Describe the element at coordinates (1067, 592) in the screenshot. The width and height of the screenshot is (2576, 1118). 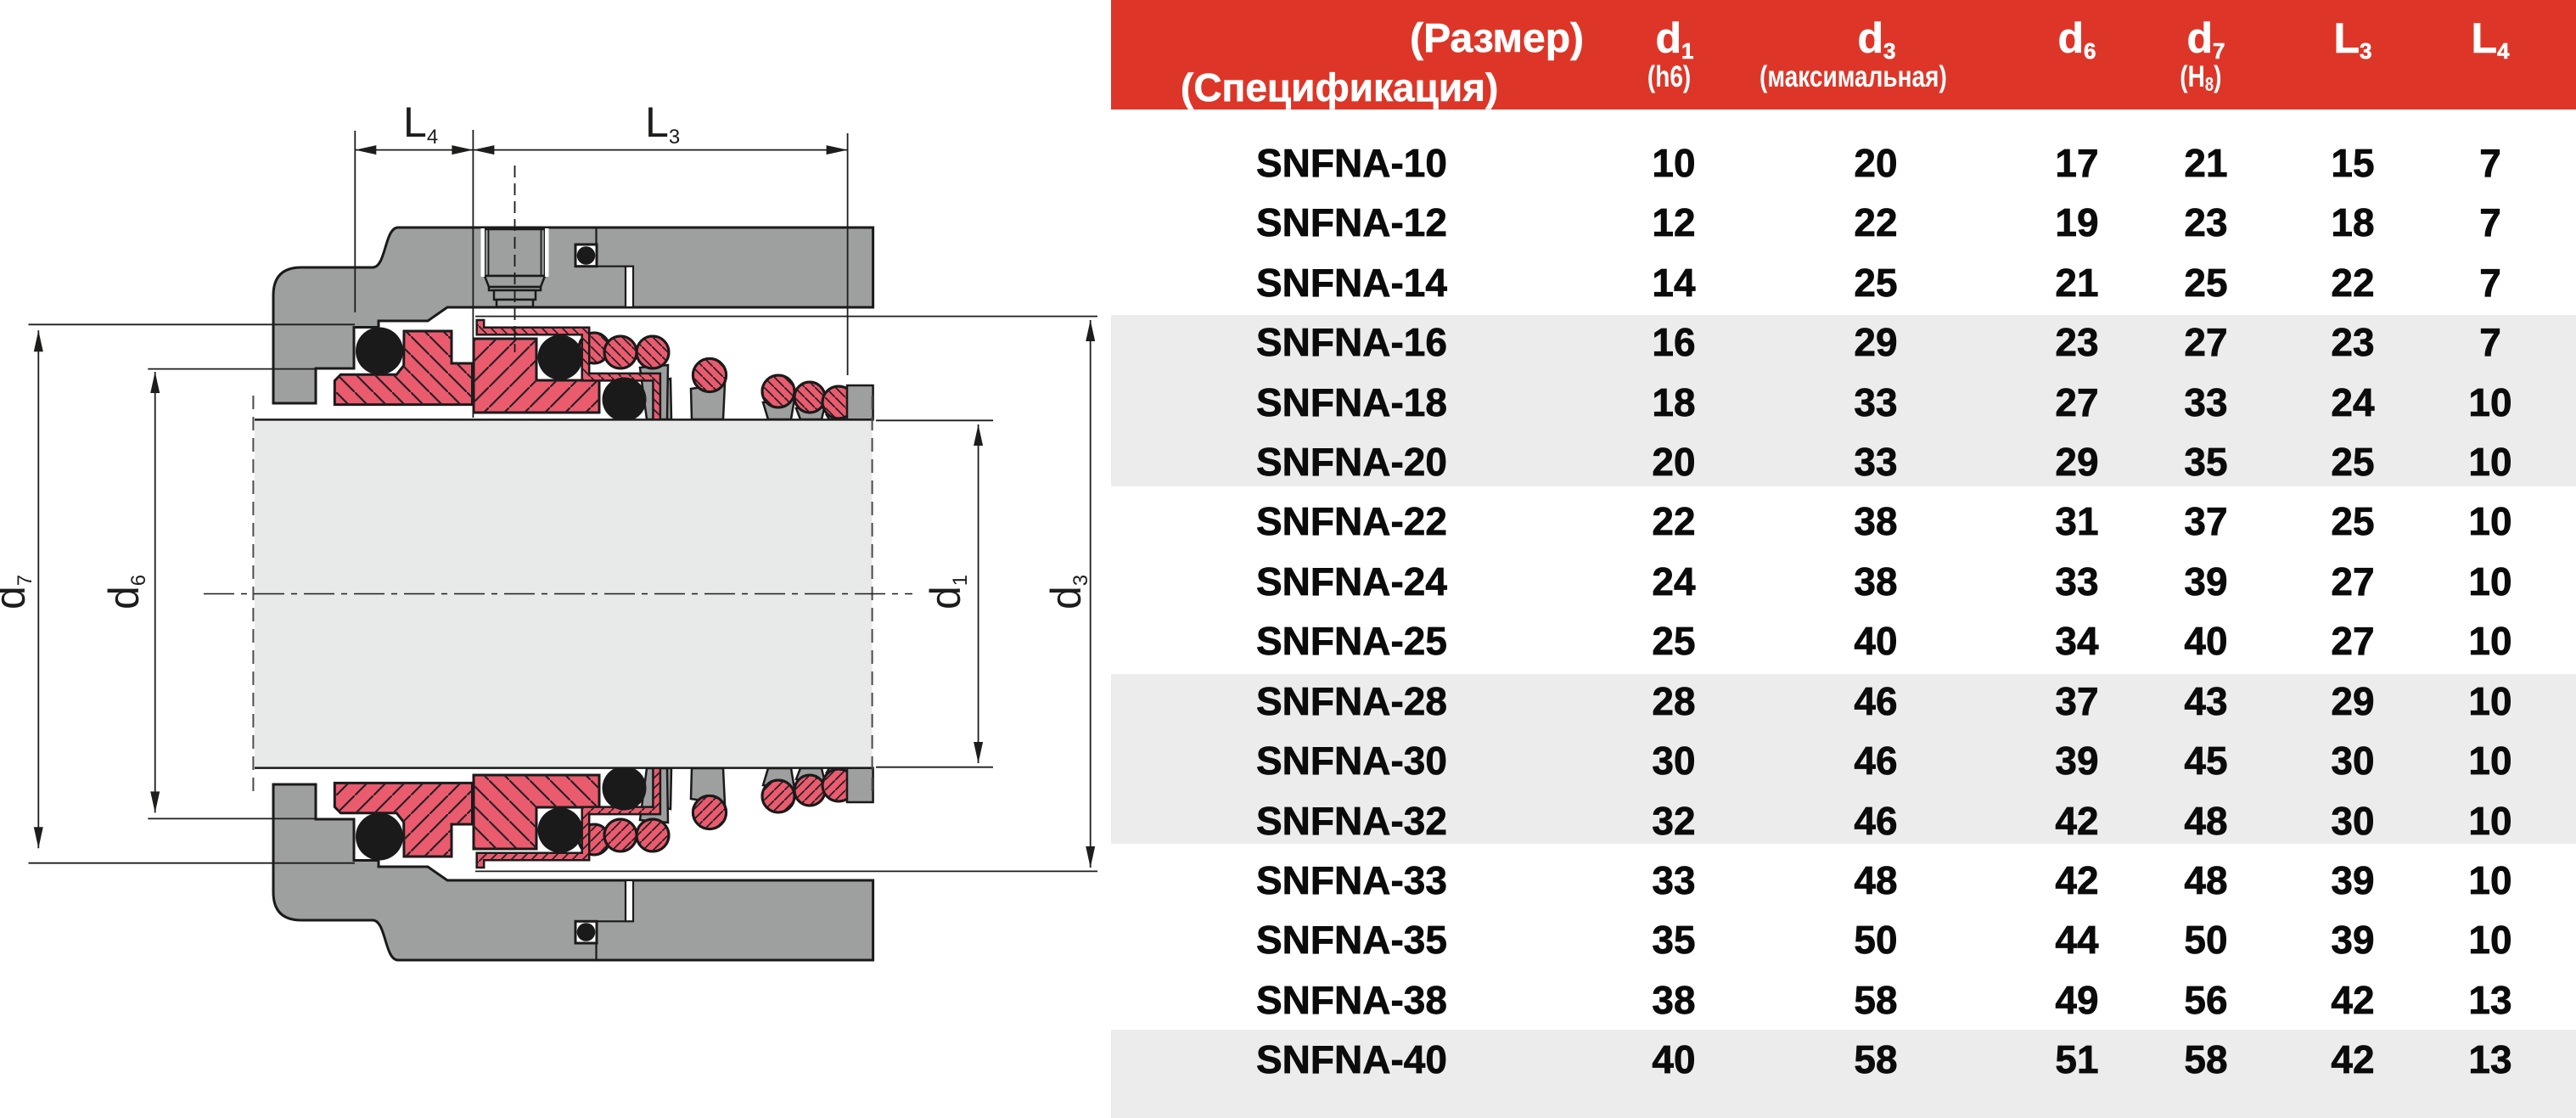
I see `svg-text: d3` at that location.